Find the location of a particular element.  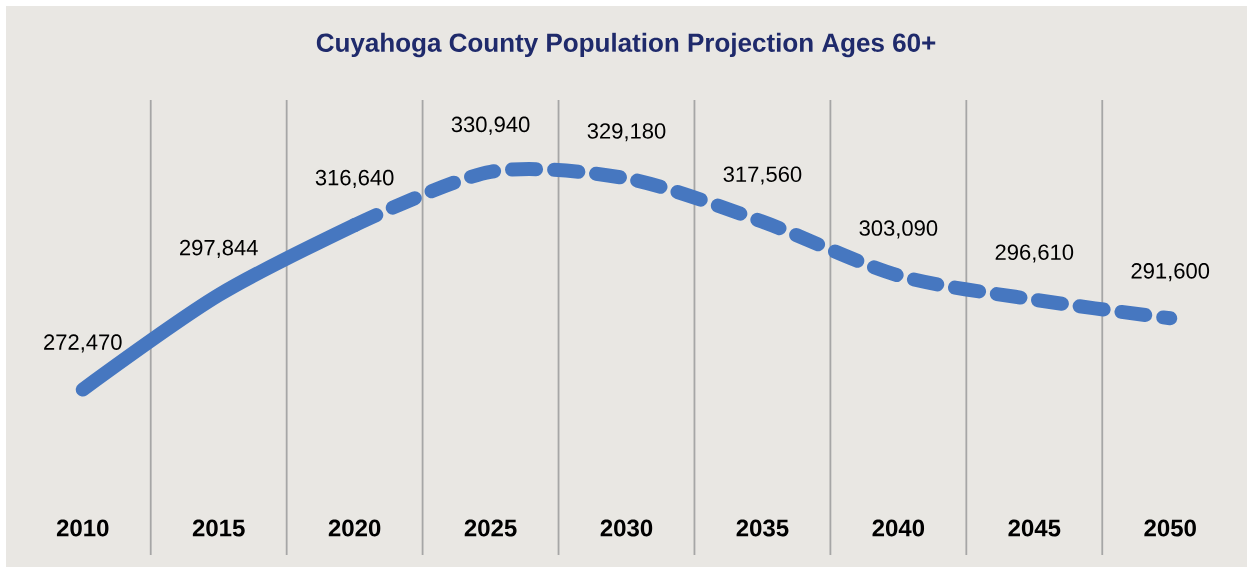

data-label: 330,940 is located at coordinates (490, 125).